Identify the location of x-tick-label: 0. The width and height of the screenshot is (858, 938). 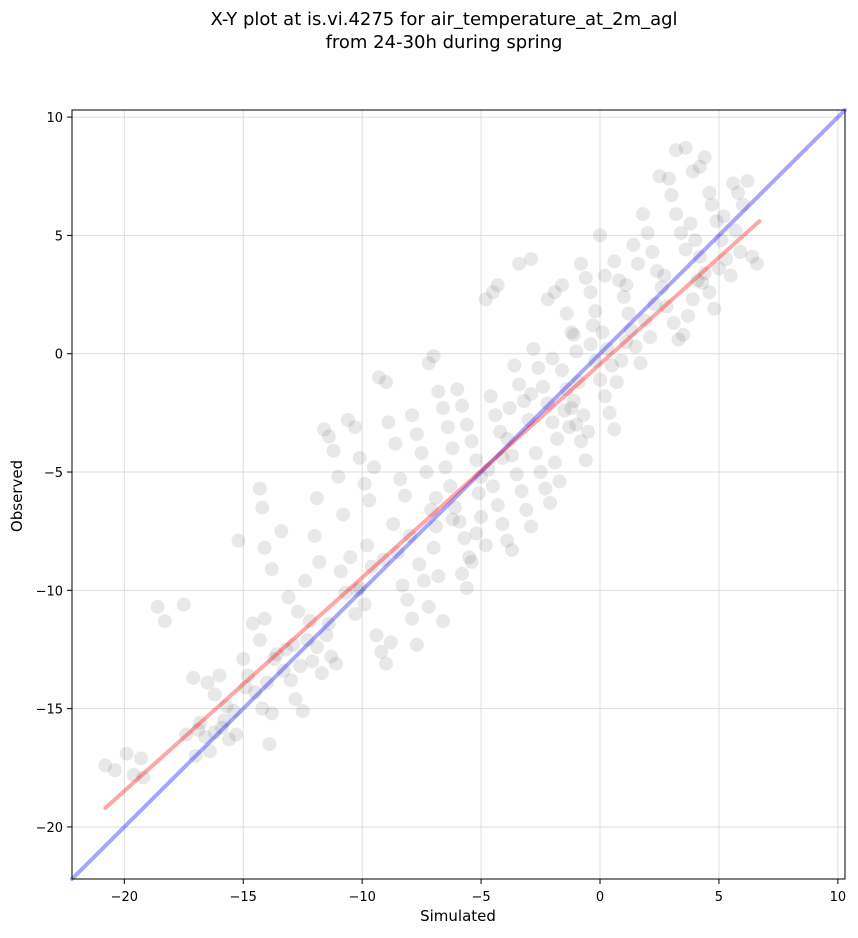
(600, 897).